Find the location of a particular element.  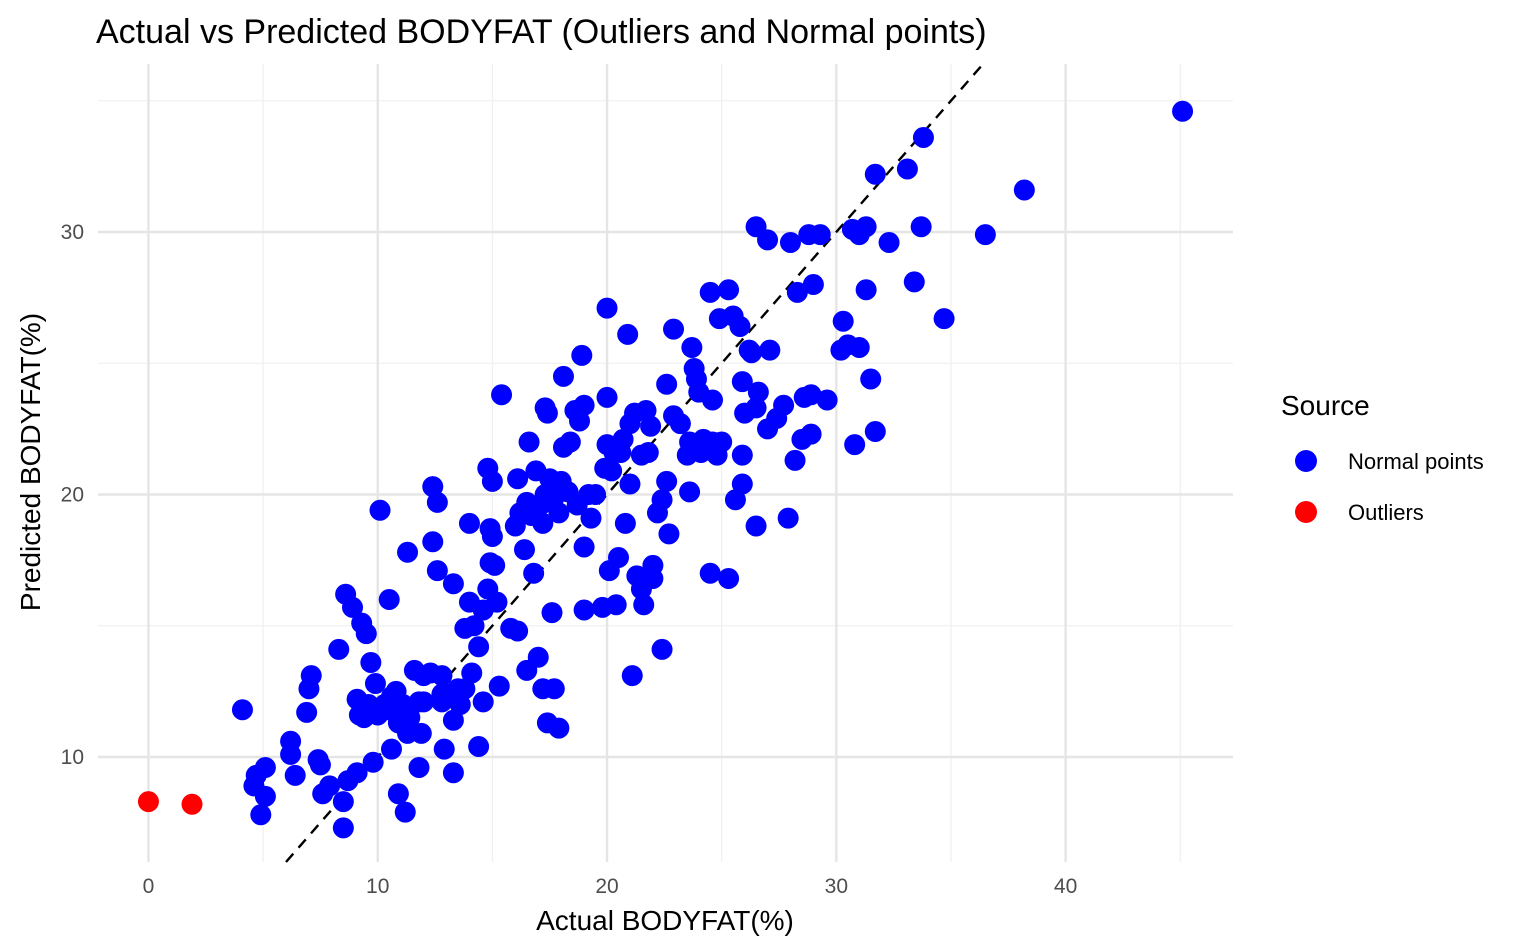

y-tick-label: 20 is located at coordinates (72, 495).